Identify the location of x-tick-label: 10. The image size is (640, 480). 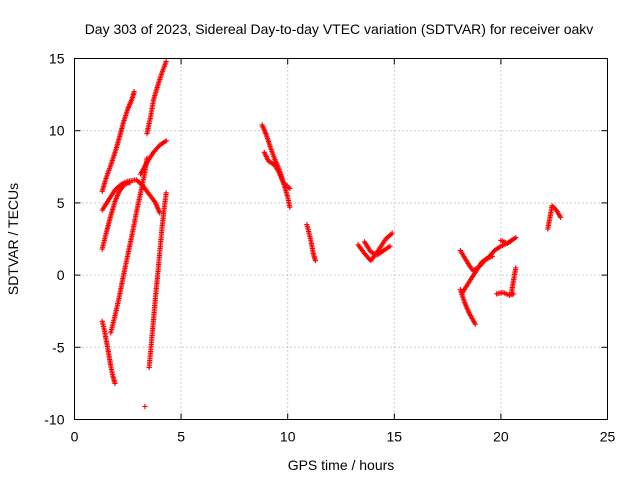
(288, 437).